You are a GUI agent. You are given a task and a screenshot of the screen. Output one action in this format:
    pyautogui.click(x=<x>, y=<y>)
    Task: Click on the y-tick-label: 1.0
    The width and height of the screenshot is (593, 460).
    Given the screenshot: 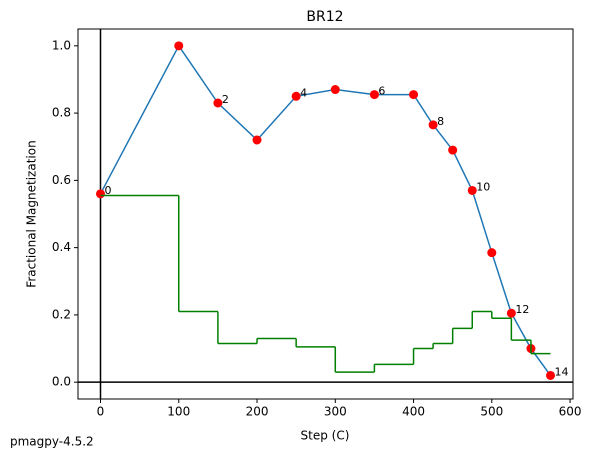 What is the action you would take?
    pyautogui.click(x=61, y=45)
    